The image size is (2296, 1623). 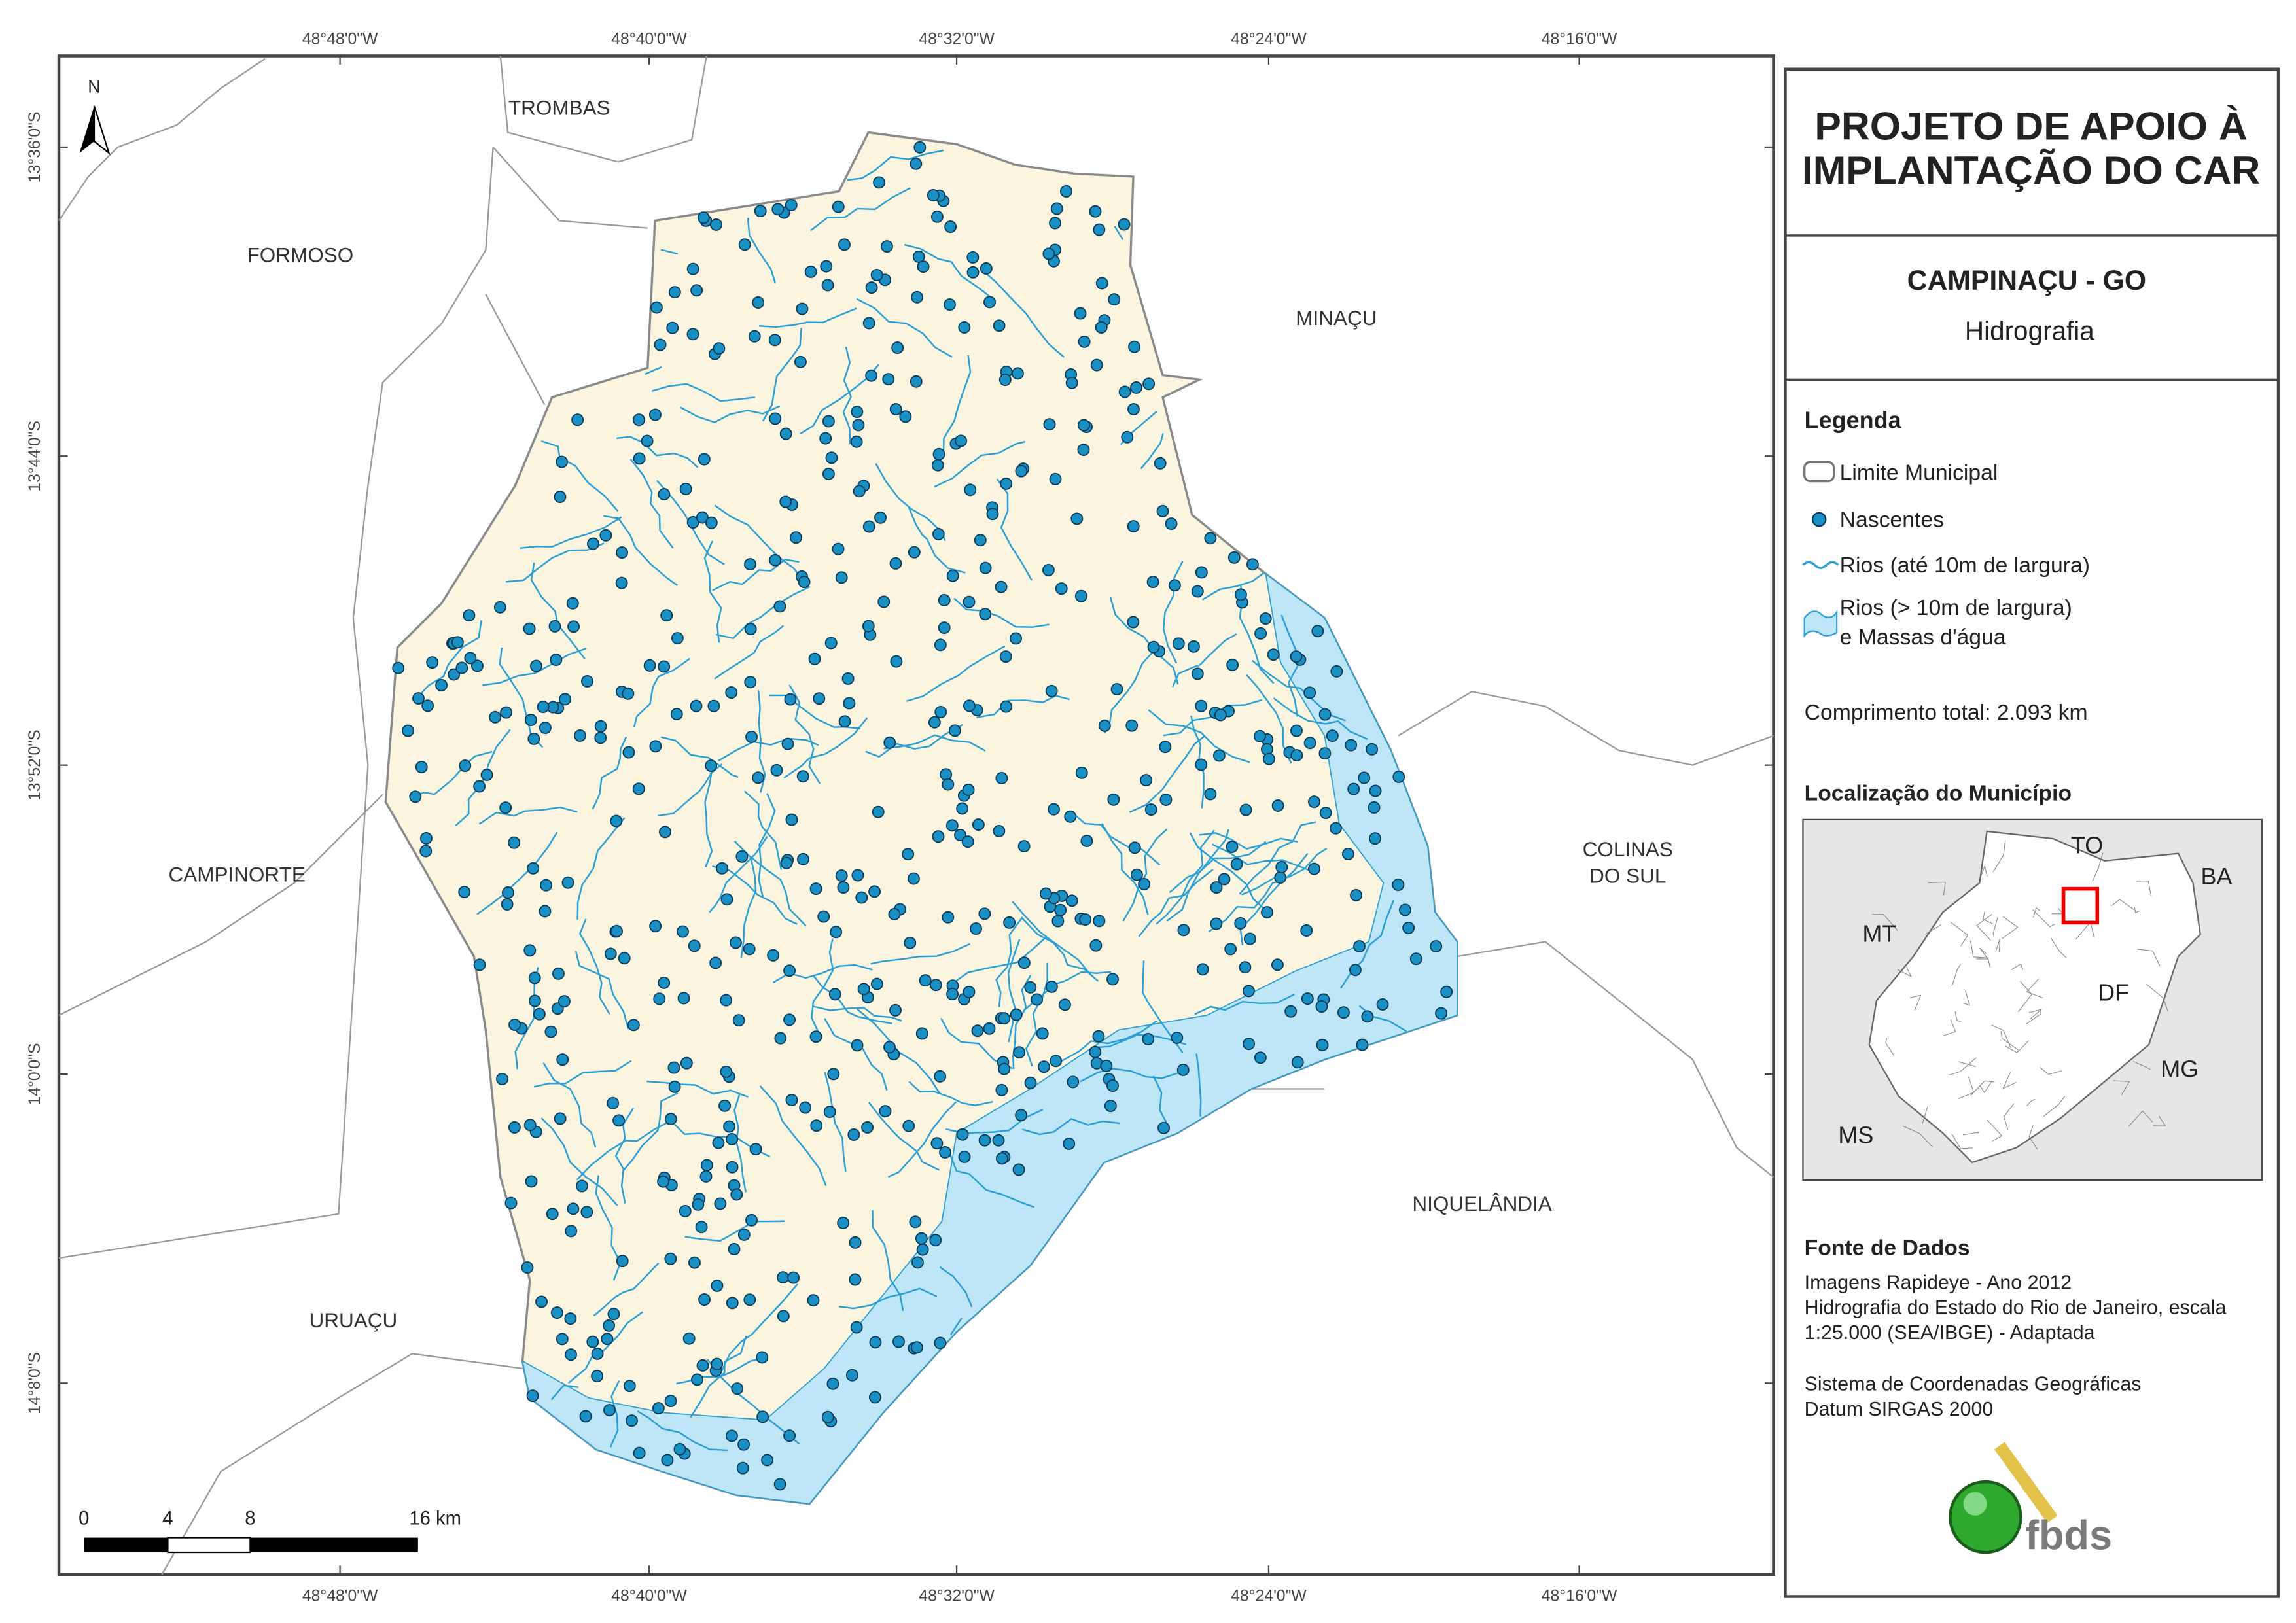 What do you see at coordinates (2031, 1501) in the screenshot?
I see `logo: fbds` at bounding box center [2031, 1501].